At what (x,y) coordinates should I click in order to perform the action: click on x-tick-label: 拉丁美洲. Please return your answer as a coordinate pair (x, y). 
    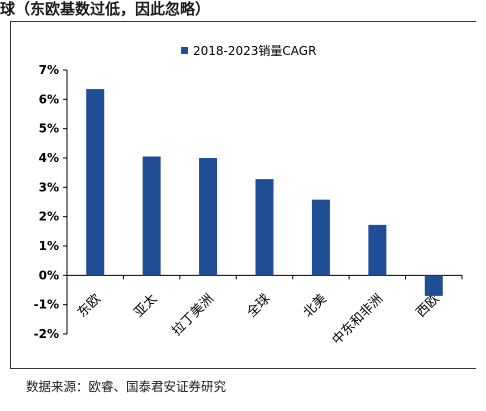
    Looking at the image, I should click on (193, 315).